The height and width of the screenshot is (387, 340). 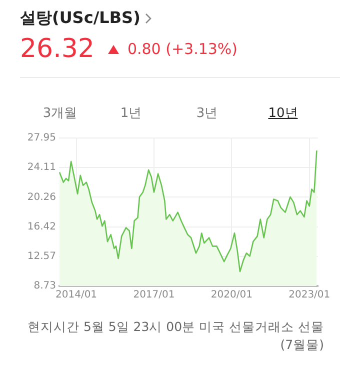 I want to click on text: 현지시간 5월 5일 23시 00분 미국 선물거래소 선물(7월물), so click(x=175, y=336).